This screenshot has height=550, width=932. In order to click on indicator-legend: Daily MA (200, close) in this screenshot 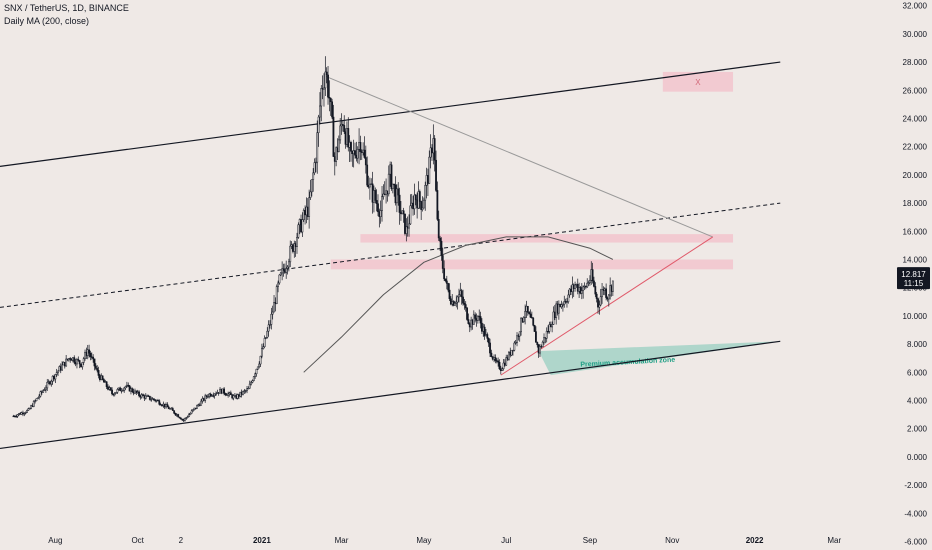, I will do `click(47, 21)`.